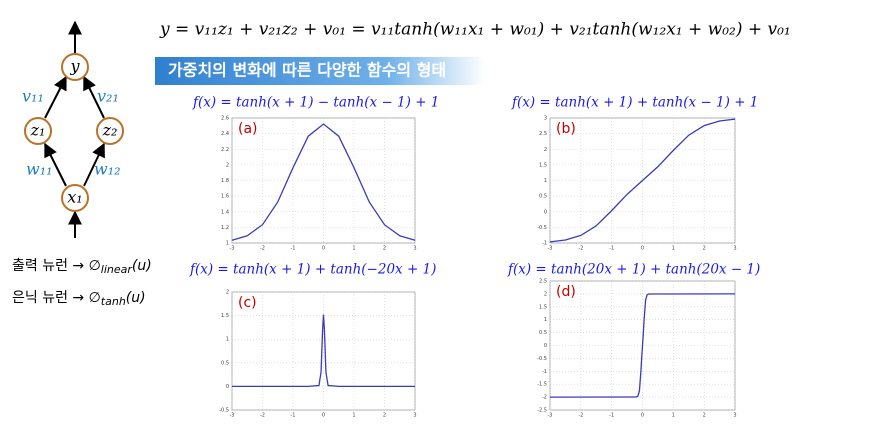 This screenshot has height=435, width=884. Describe the element at coordinates (542, 411) in the screenshot. I see `y-tick-label: -2.5` at that location.